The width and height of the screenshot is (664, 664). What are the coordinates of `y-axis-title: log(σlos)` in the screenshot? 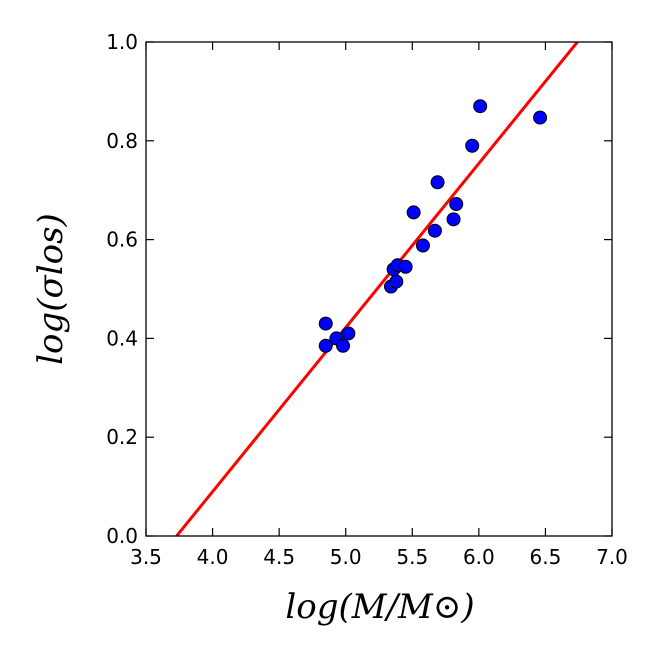 It's located at (51, 289).